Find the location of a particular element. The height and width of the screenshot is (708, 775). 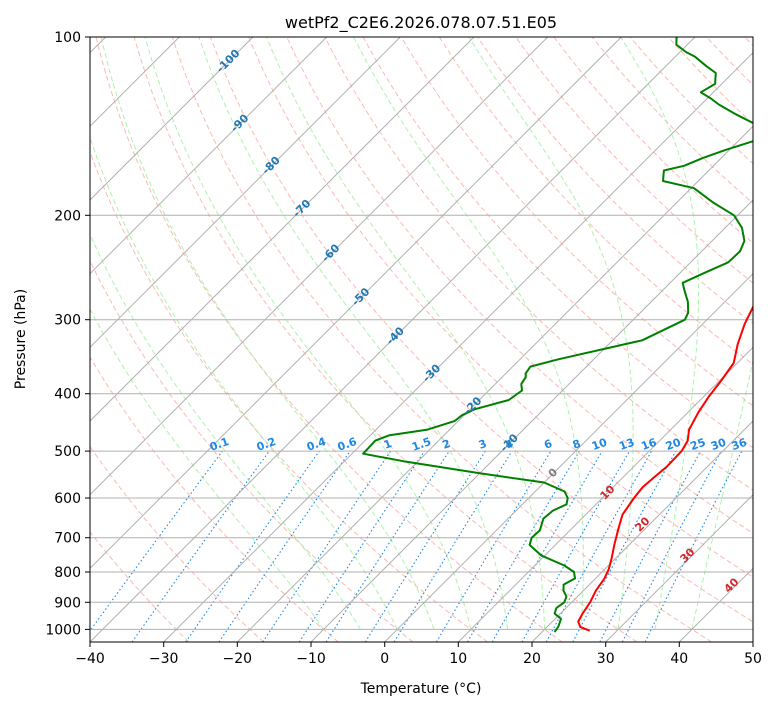

mixing-ratio-label: 0.1 is located at coordinates (219, 444).